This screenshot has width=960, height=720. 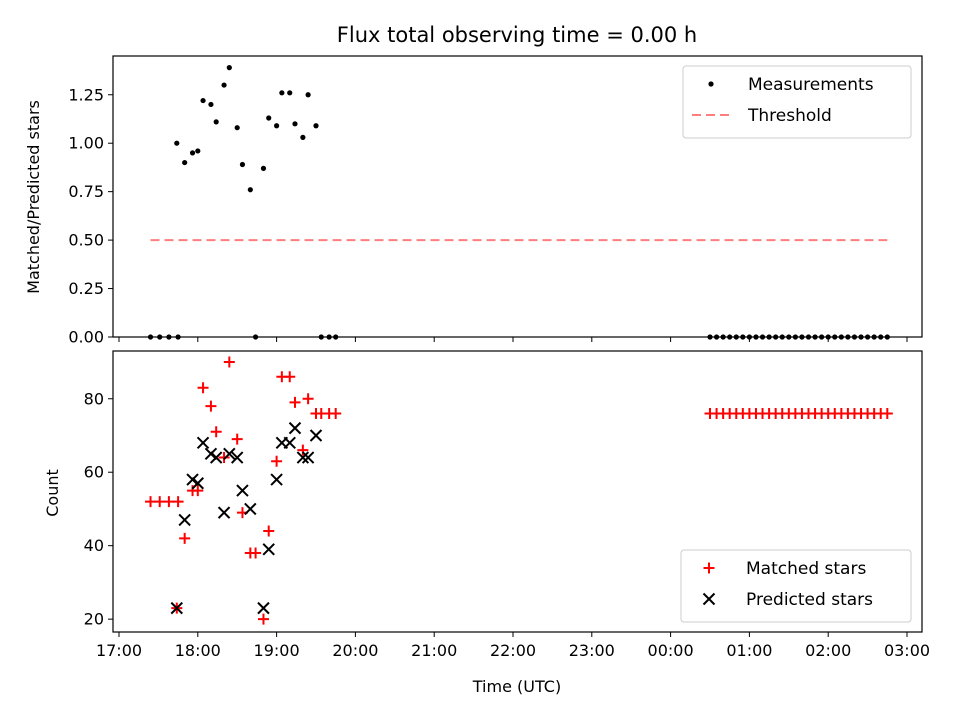 I want to click on y-tick-label: 80, so click(x=94, y=398).